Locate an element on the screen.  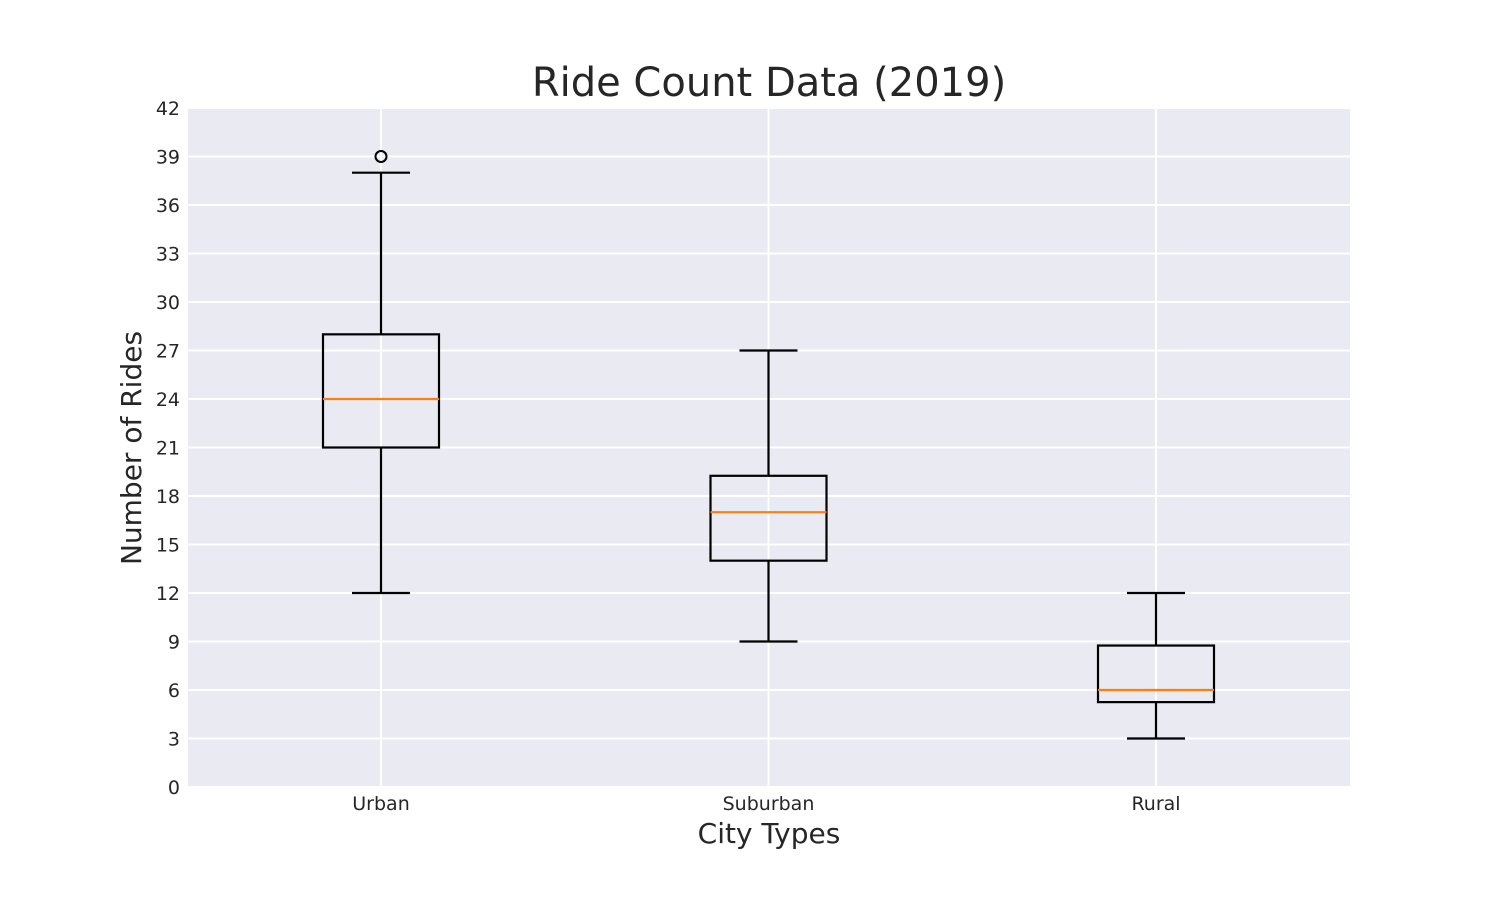
box-suburban is located at coordinates (768, 496).